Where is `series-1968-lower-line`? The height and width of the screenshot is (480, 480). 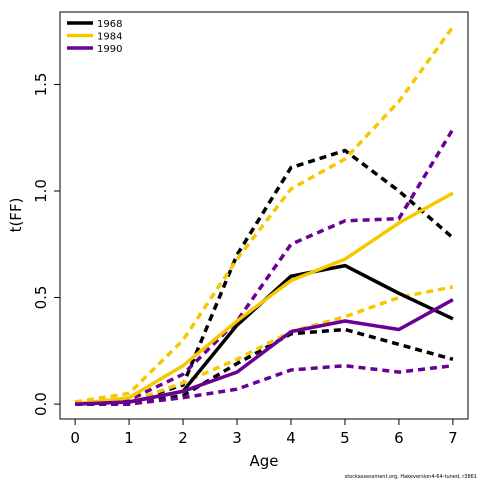 series-1968-lower-line is located at coordinates (264, 366).